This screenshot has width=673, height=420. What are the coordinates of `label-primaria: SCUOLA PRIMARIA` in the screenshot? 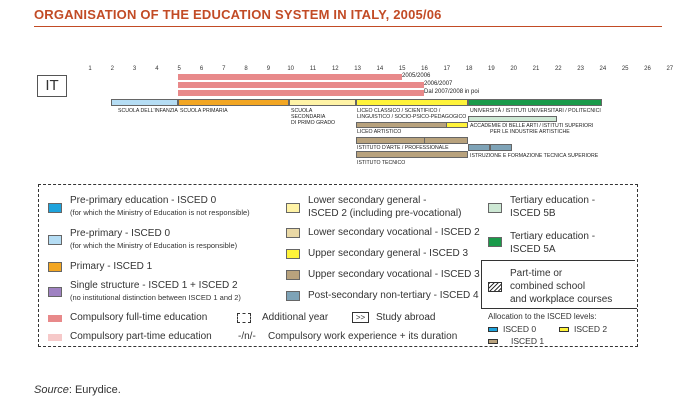 It's located at (204, 111).